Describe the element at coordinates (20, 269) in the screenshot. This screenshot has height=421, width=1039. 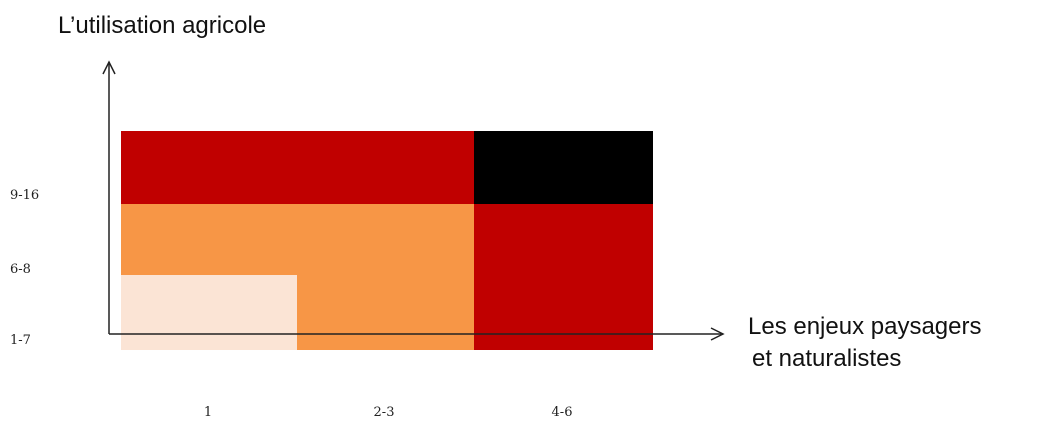
I see `y-tick-label-6-8: 6-8` at that location.